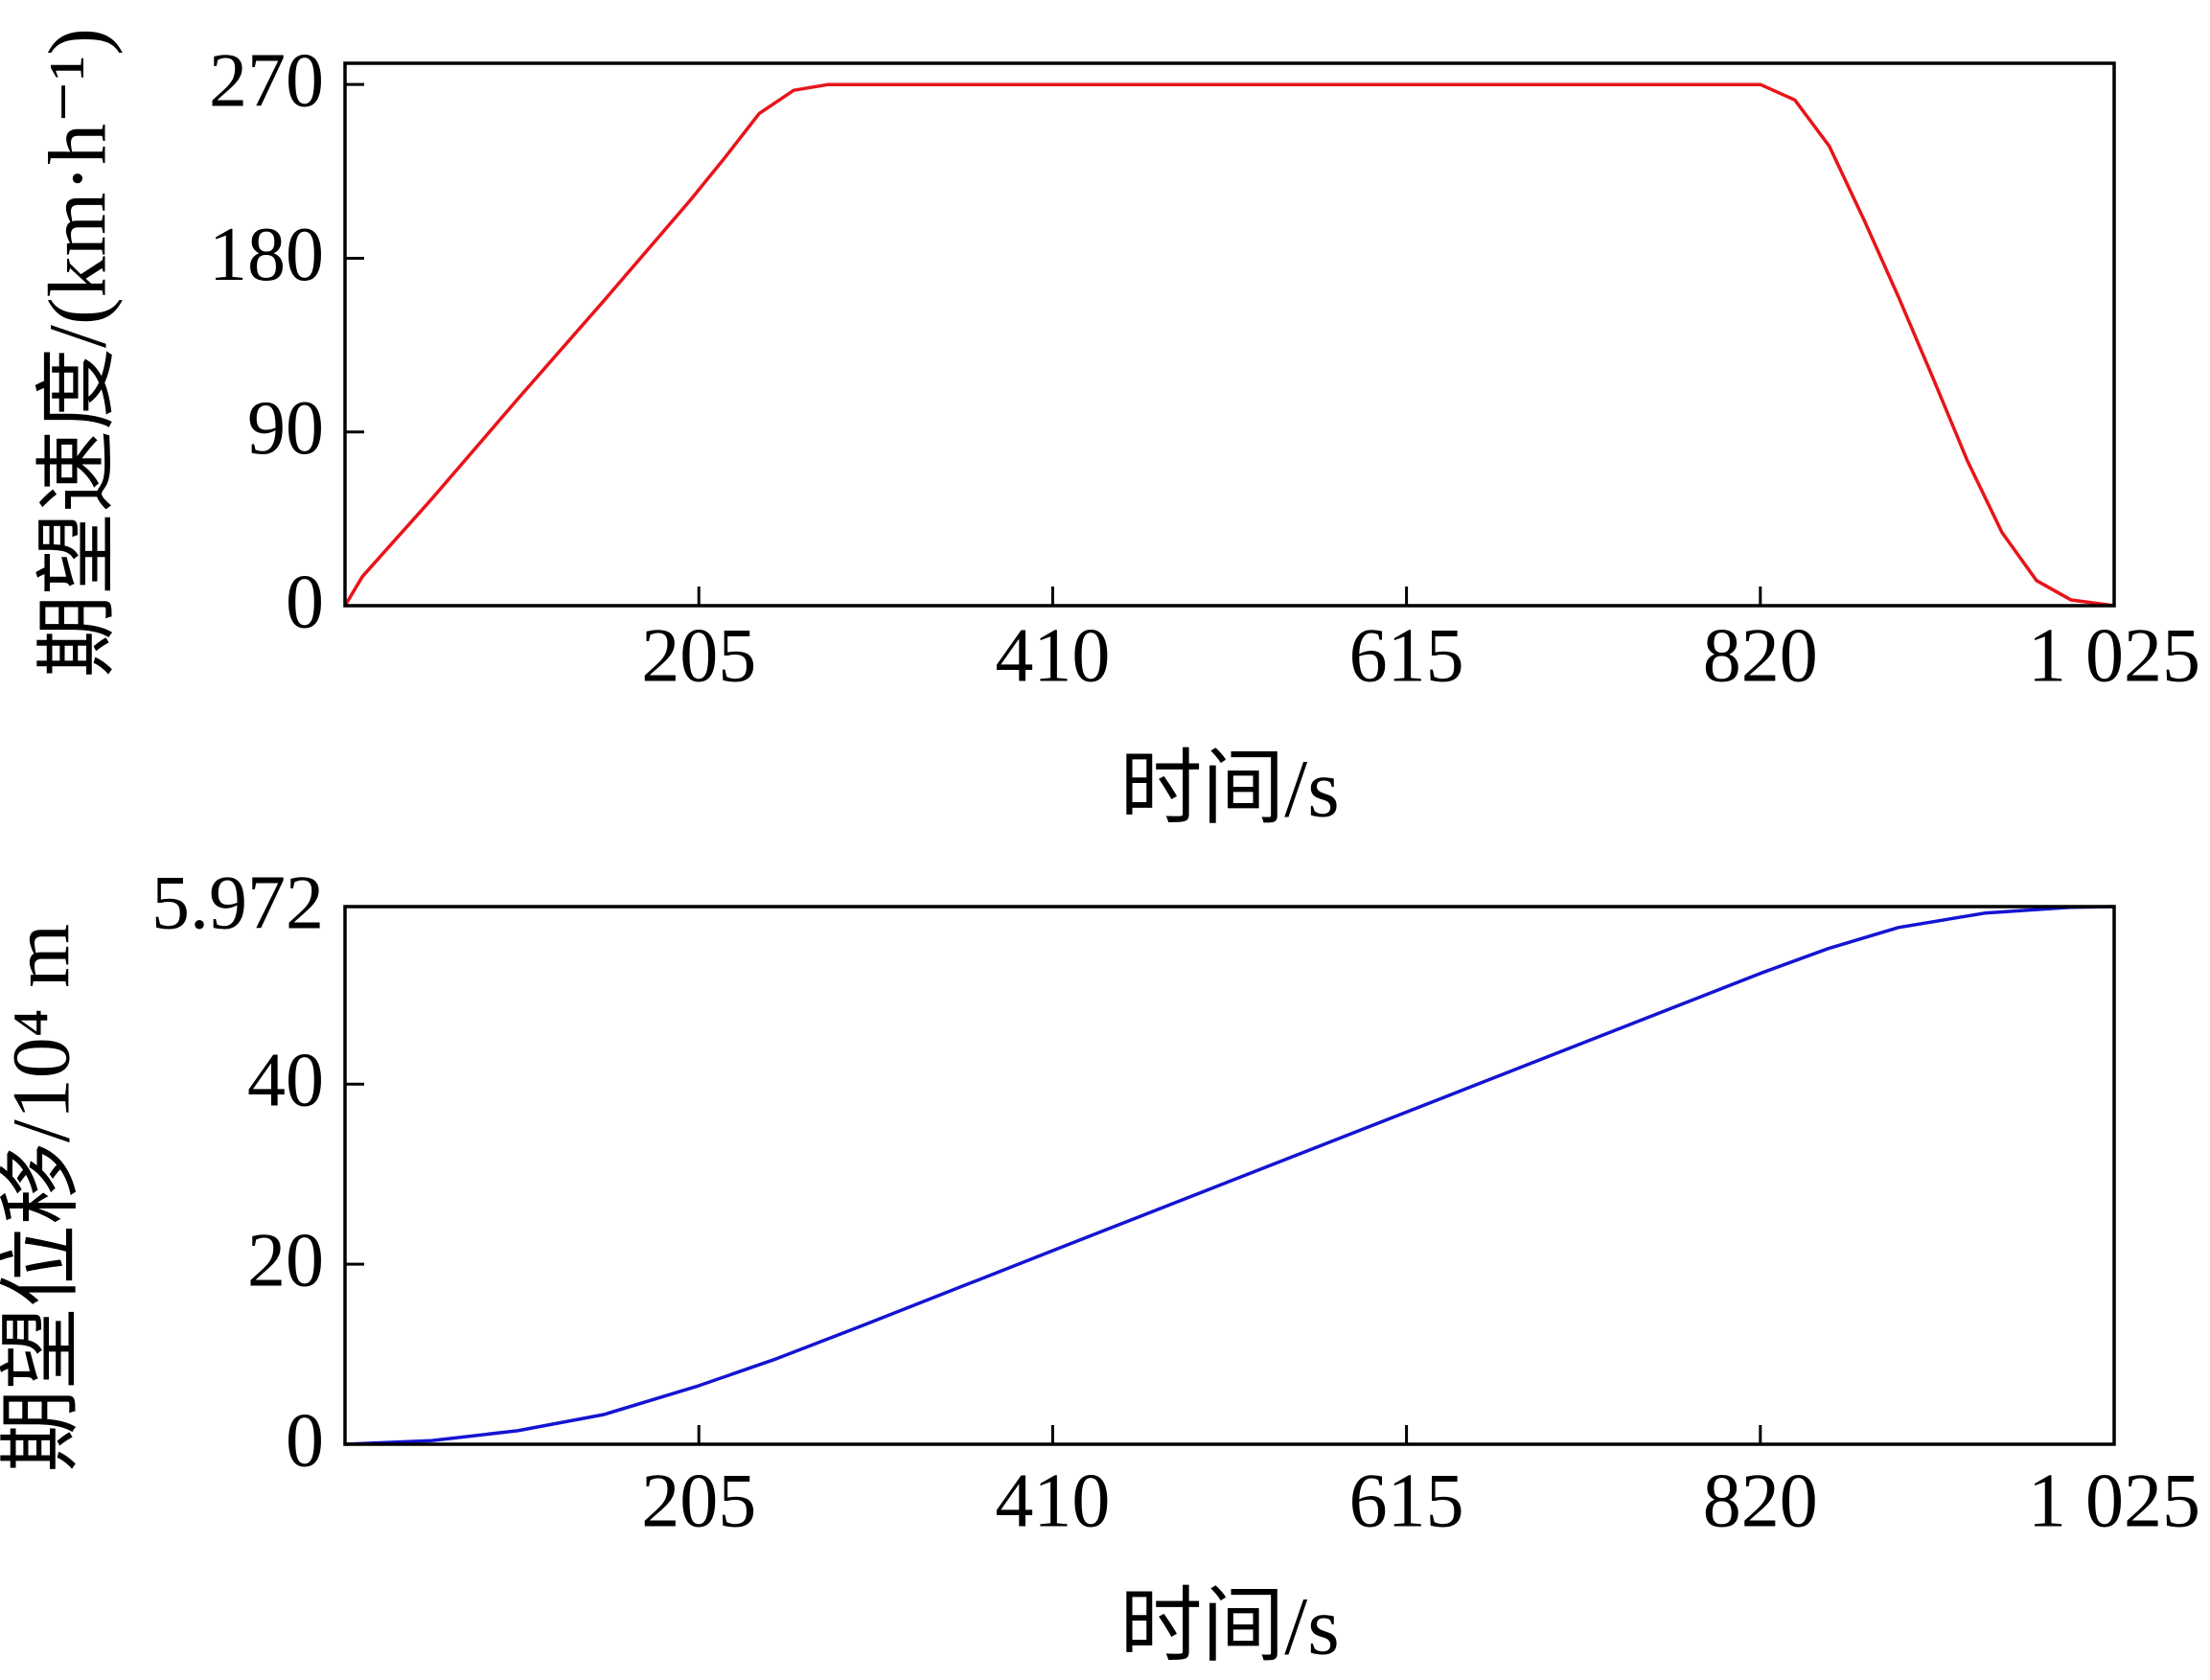  Describe the element at coordinates (286, 428) in the screenshot. I see `y-tick-label: 90` at that location.